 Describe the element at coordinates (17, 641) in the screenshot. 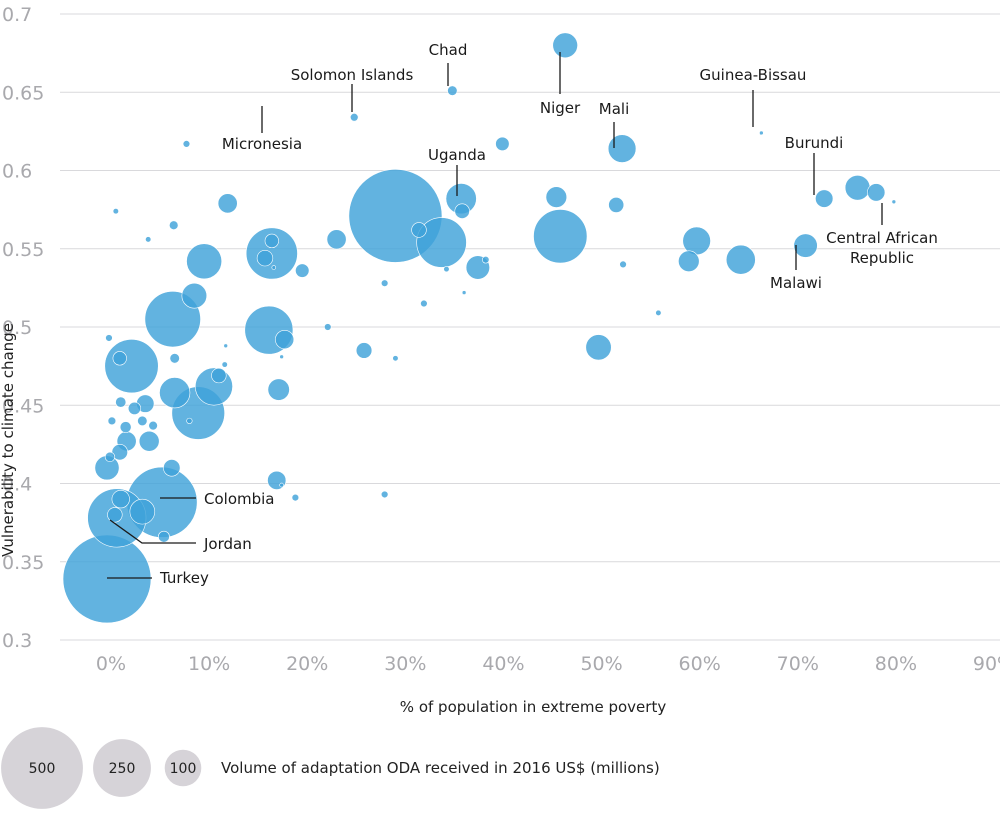

I see `y-tick-label: 0.3` at that location.